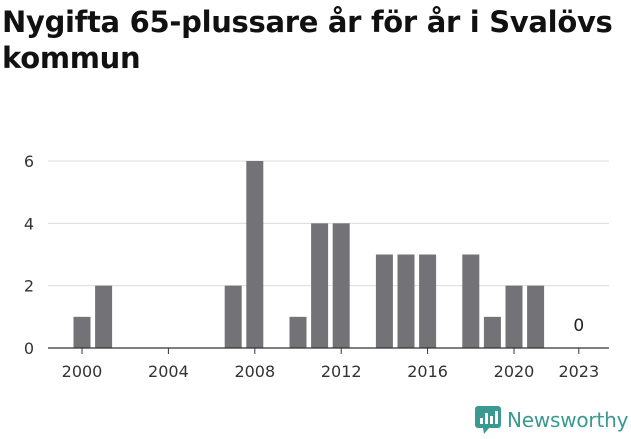 The image size is (631, 439). Describe the element at coordinates (104, 316) in the screenshot. I see `bar-2001` at that location.